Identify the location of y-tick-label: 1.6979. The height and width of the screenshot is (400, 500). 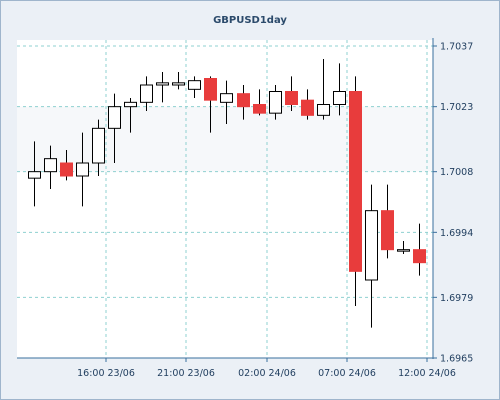
(456, 298).